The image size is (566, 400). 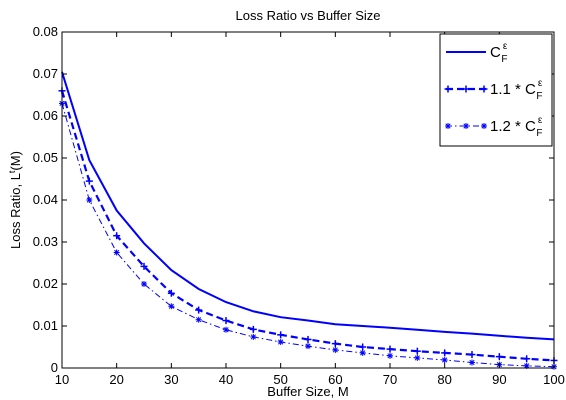 What do you see at coordinates (45, 283) in the screenshot?
I see `y-tick-label: 0.02` at bounding box center [45, 283].